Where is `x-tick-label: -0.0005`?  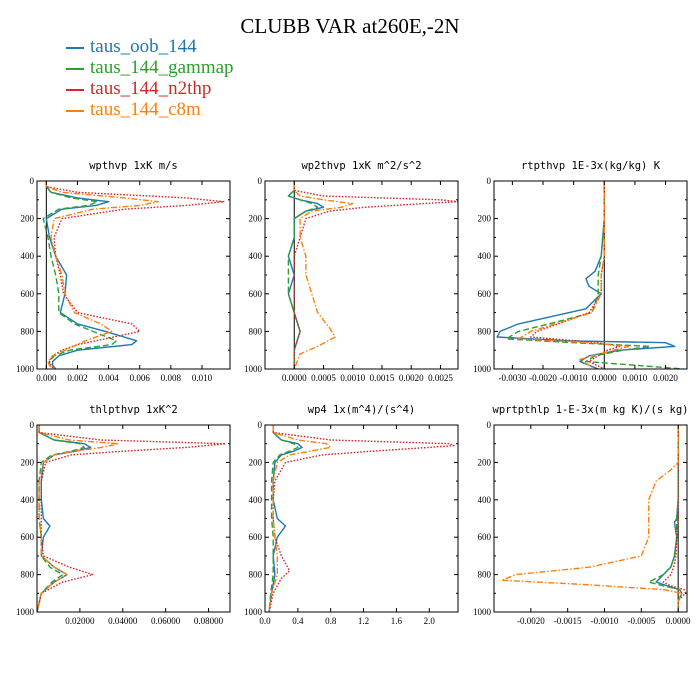
x-tick-label: -0.0005 is located at coordinates (641, 621).